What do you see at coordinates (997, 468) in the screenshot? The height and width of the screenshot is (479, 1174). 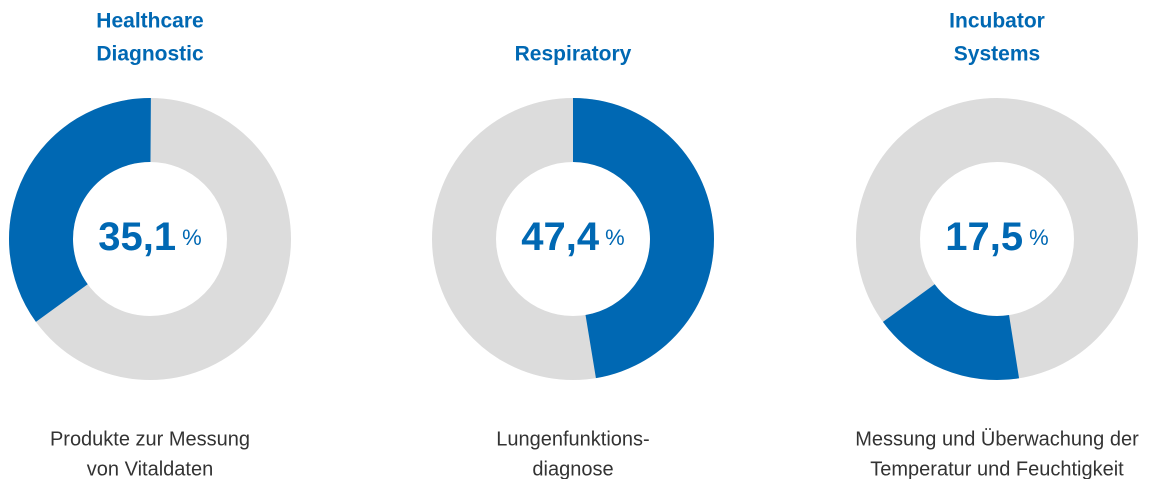 I see `description: Temperatur und Feuchtigkeit` at bounding box center [997, 468].